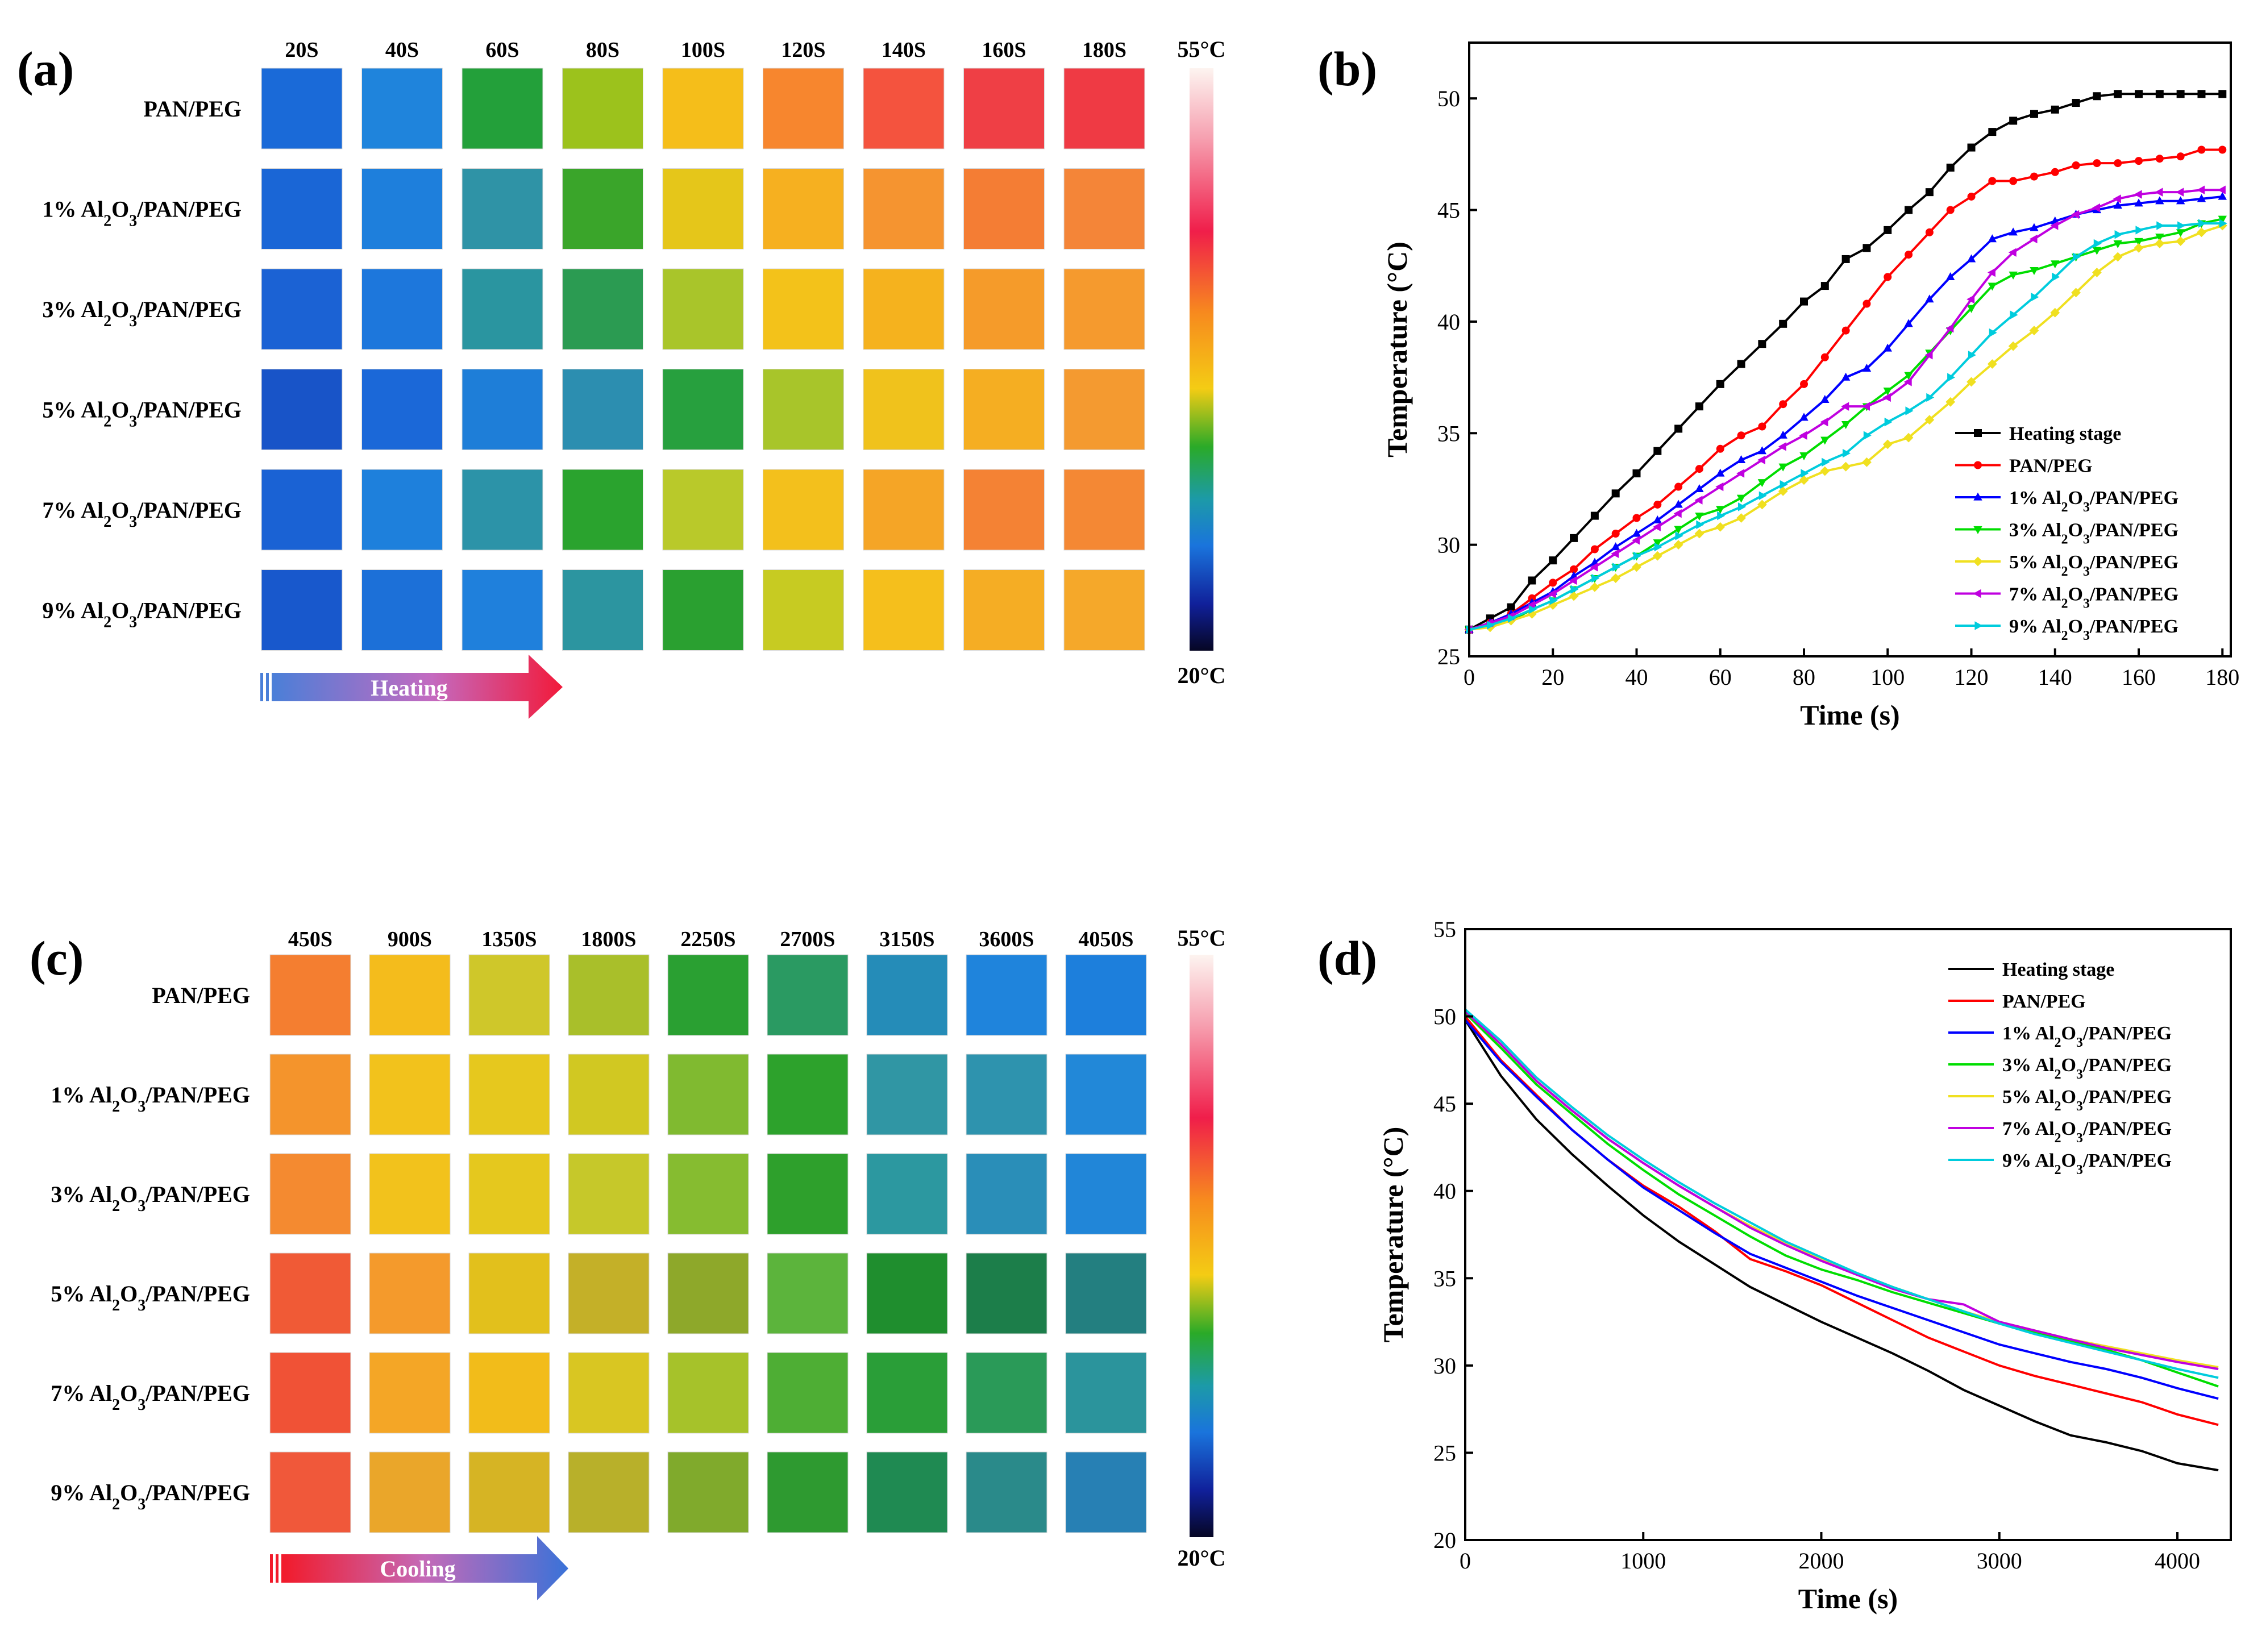 This screenshot has height=1652, width=2245. Describe the element at coordinates (609, 939) in the screenshot. I see `time-label: 1800S` at that location.